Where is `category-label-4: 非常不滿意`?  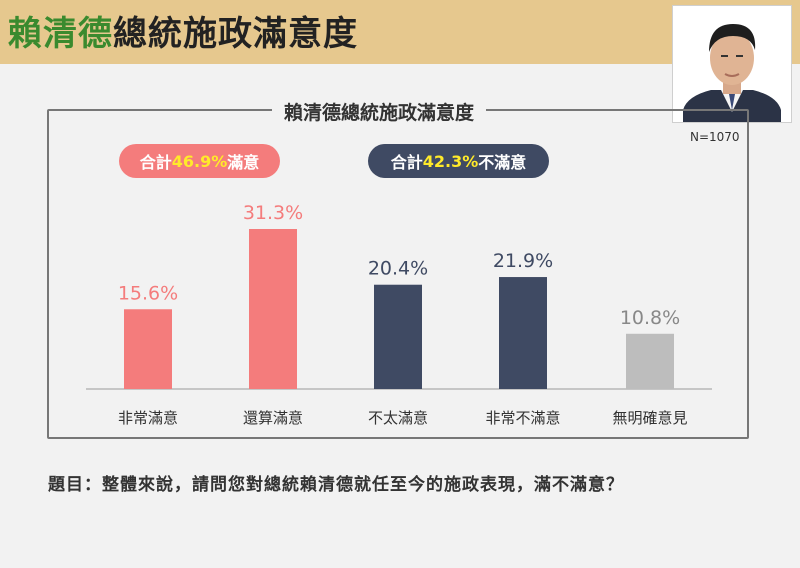
category-label-4: 非常不滿意 is located at coordinates (522, 418).